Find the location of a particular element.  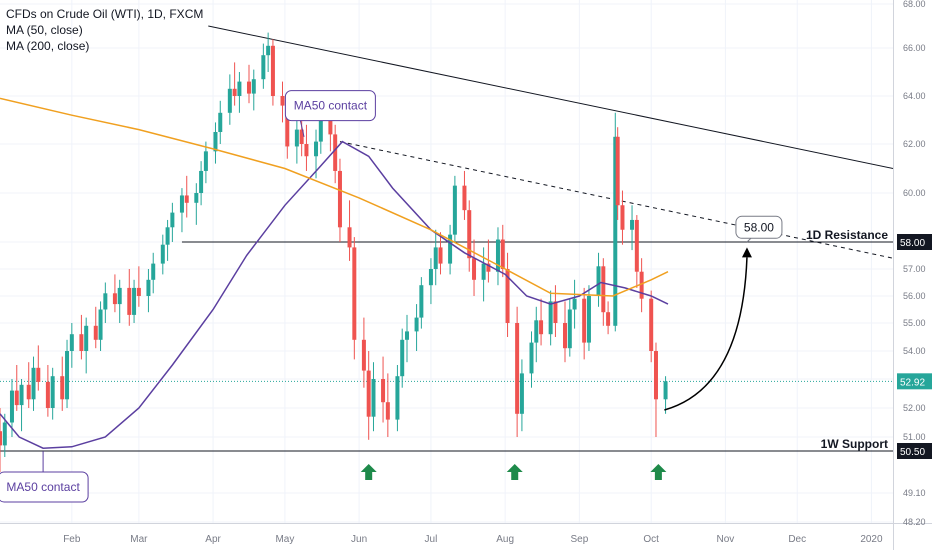

price-tick-label: 55.00 is located at coordinates (914, 323).